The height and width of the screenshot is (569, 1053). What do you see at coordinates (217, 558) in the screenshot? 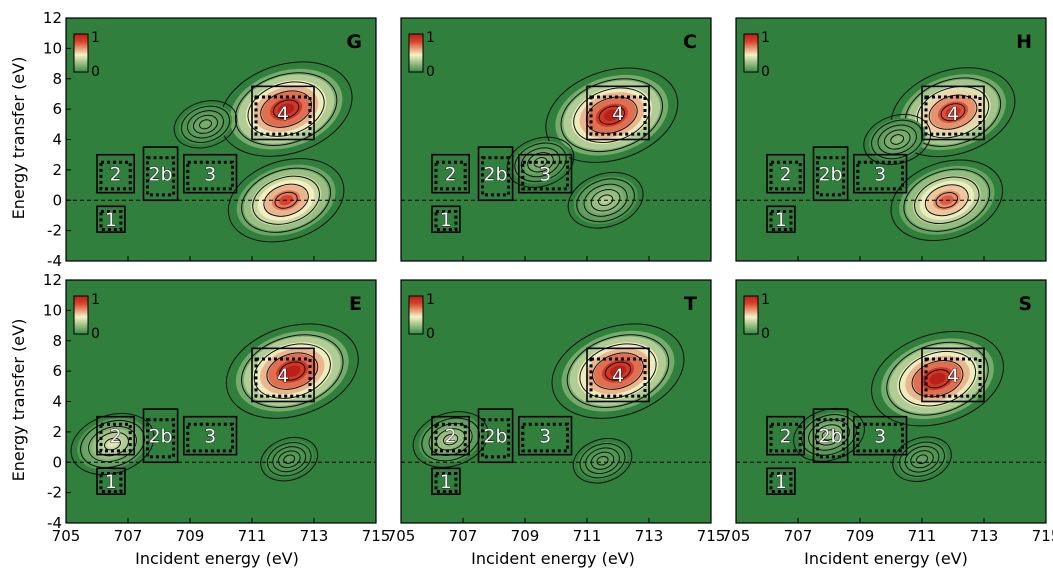
I see `x-axis-label-1: Incident energy (eV)` at bounding box center [217, 558].